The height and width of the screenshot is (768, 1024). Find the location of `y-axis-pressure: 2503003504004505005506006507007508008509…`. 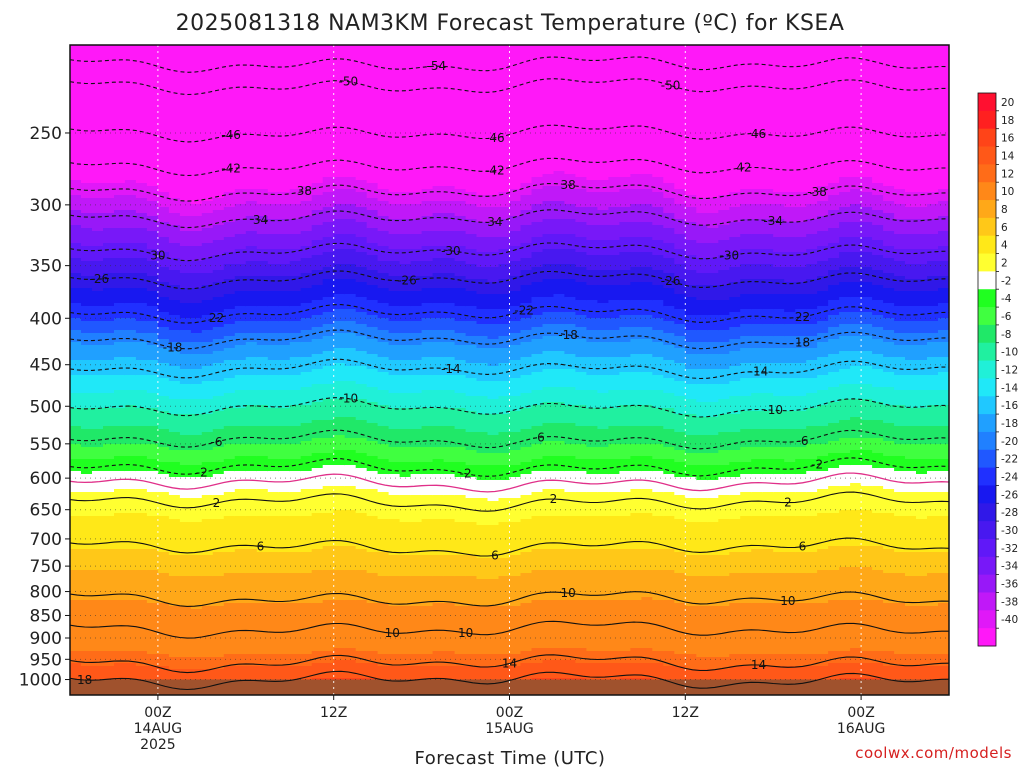

y-axis-pressure: 2503003504004505005506006507007508008509… is located at coordinates (44, 407).